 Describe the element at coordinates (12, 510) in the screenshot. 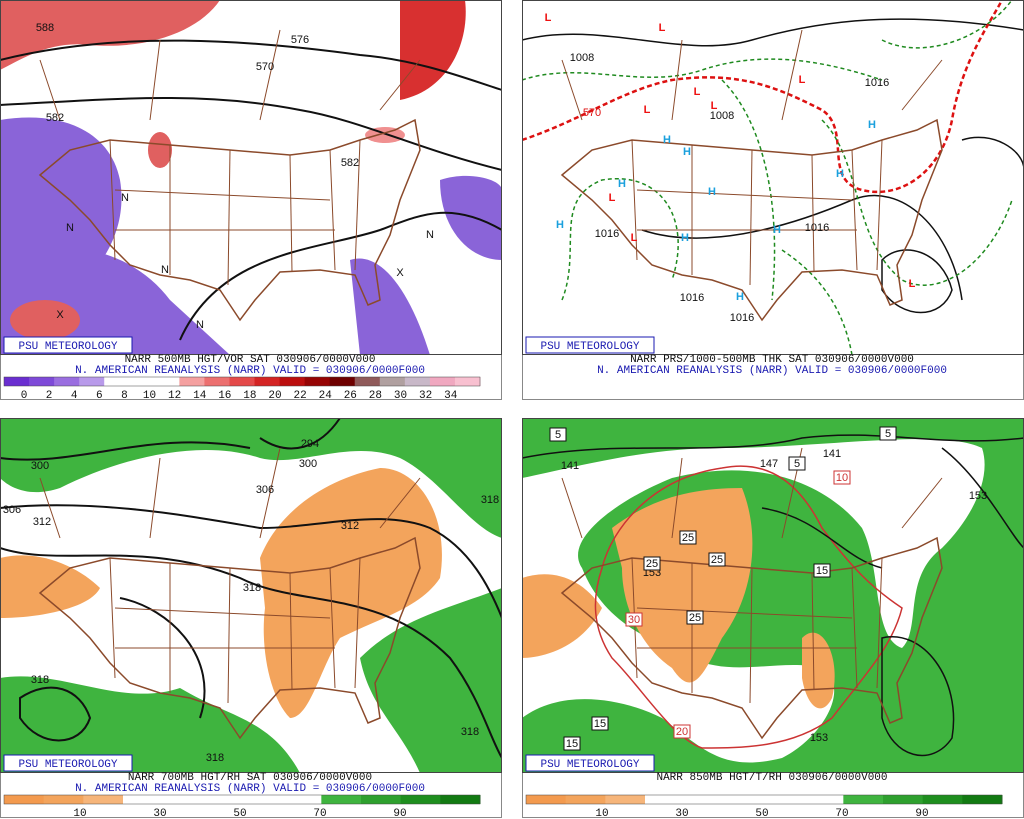

I see `contour-label: 306` at that location.